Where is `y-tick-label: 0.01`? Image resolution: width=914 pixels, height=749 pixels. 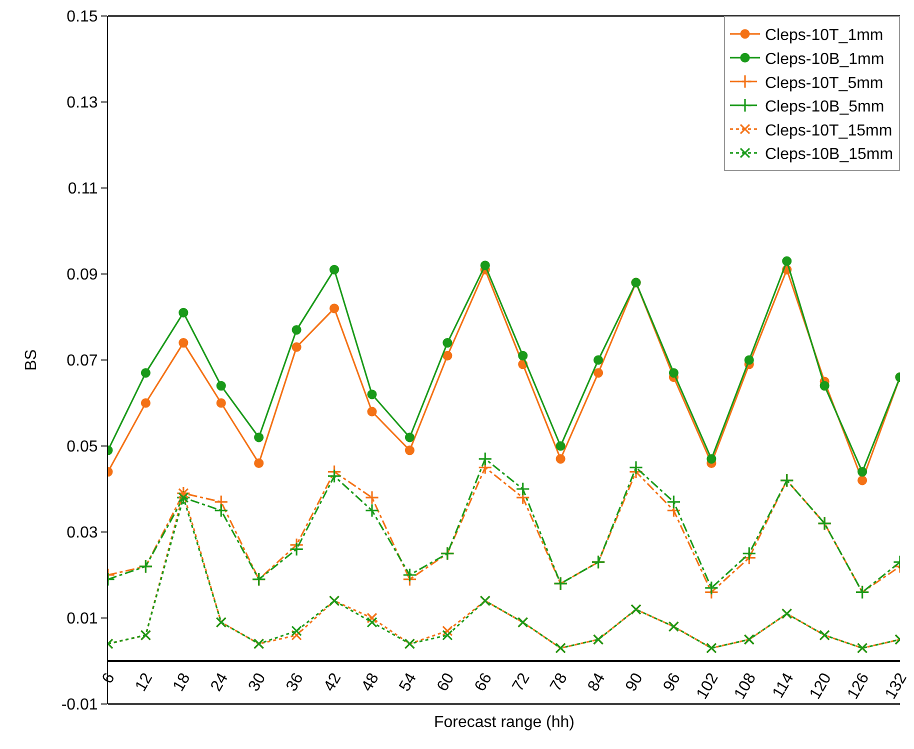 y-tick-label: 0.01 is located at coordinates (82, 619).